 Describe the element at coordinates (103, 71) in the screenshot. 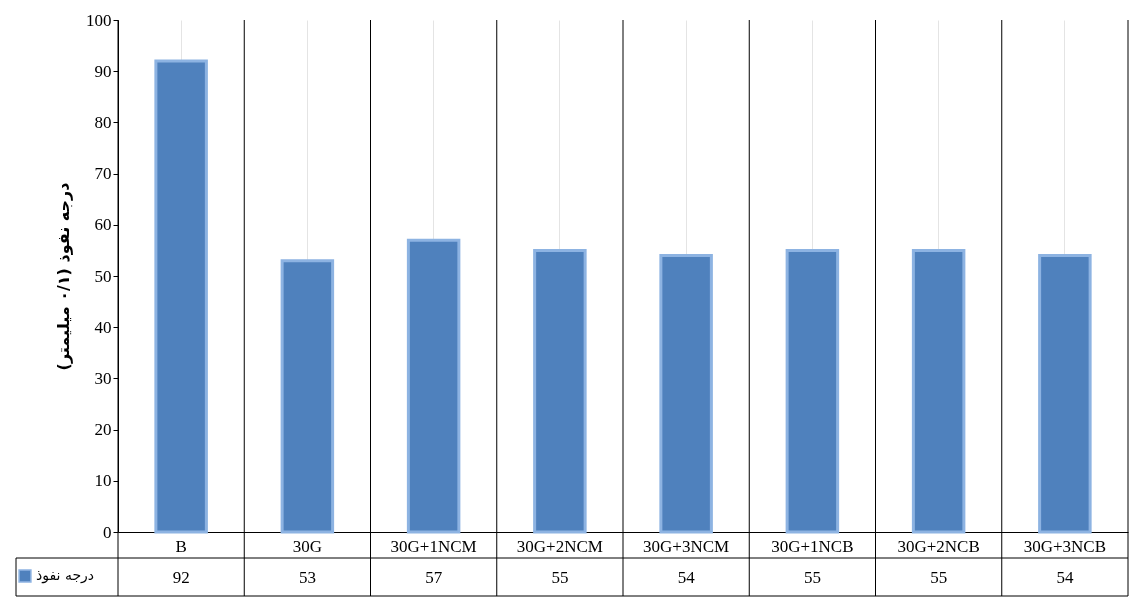

I see `y-tick-label: 90` at that location.